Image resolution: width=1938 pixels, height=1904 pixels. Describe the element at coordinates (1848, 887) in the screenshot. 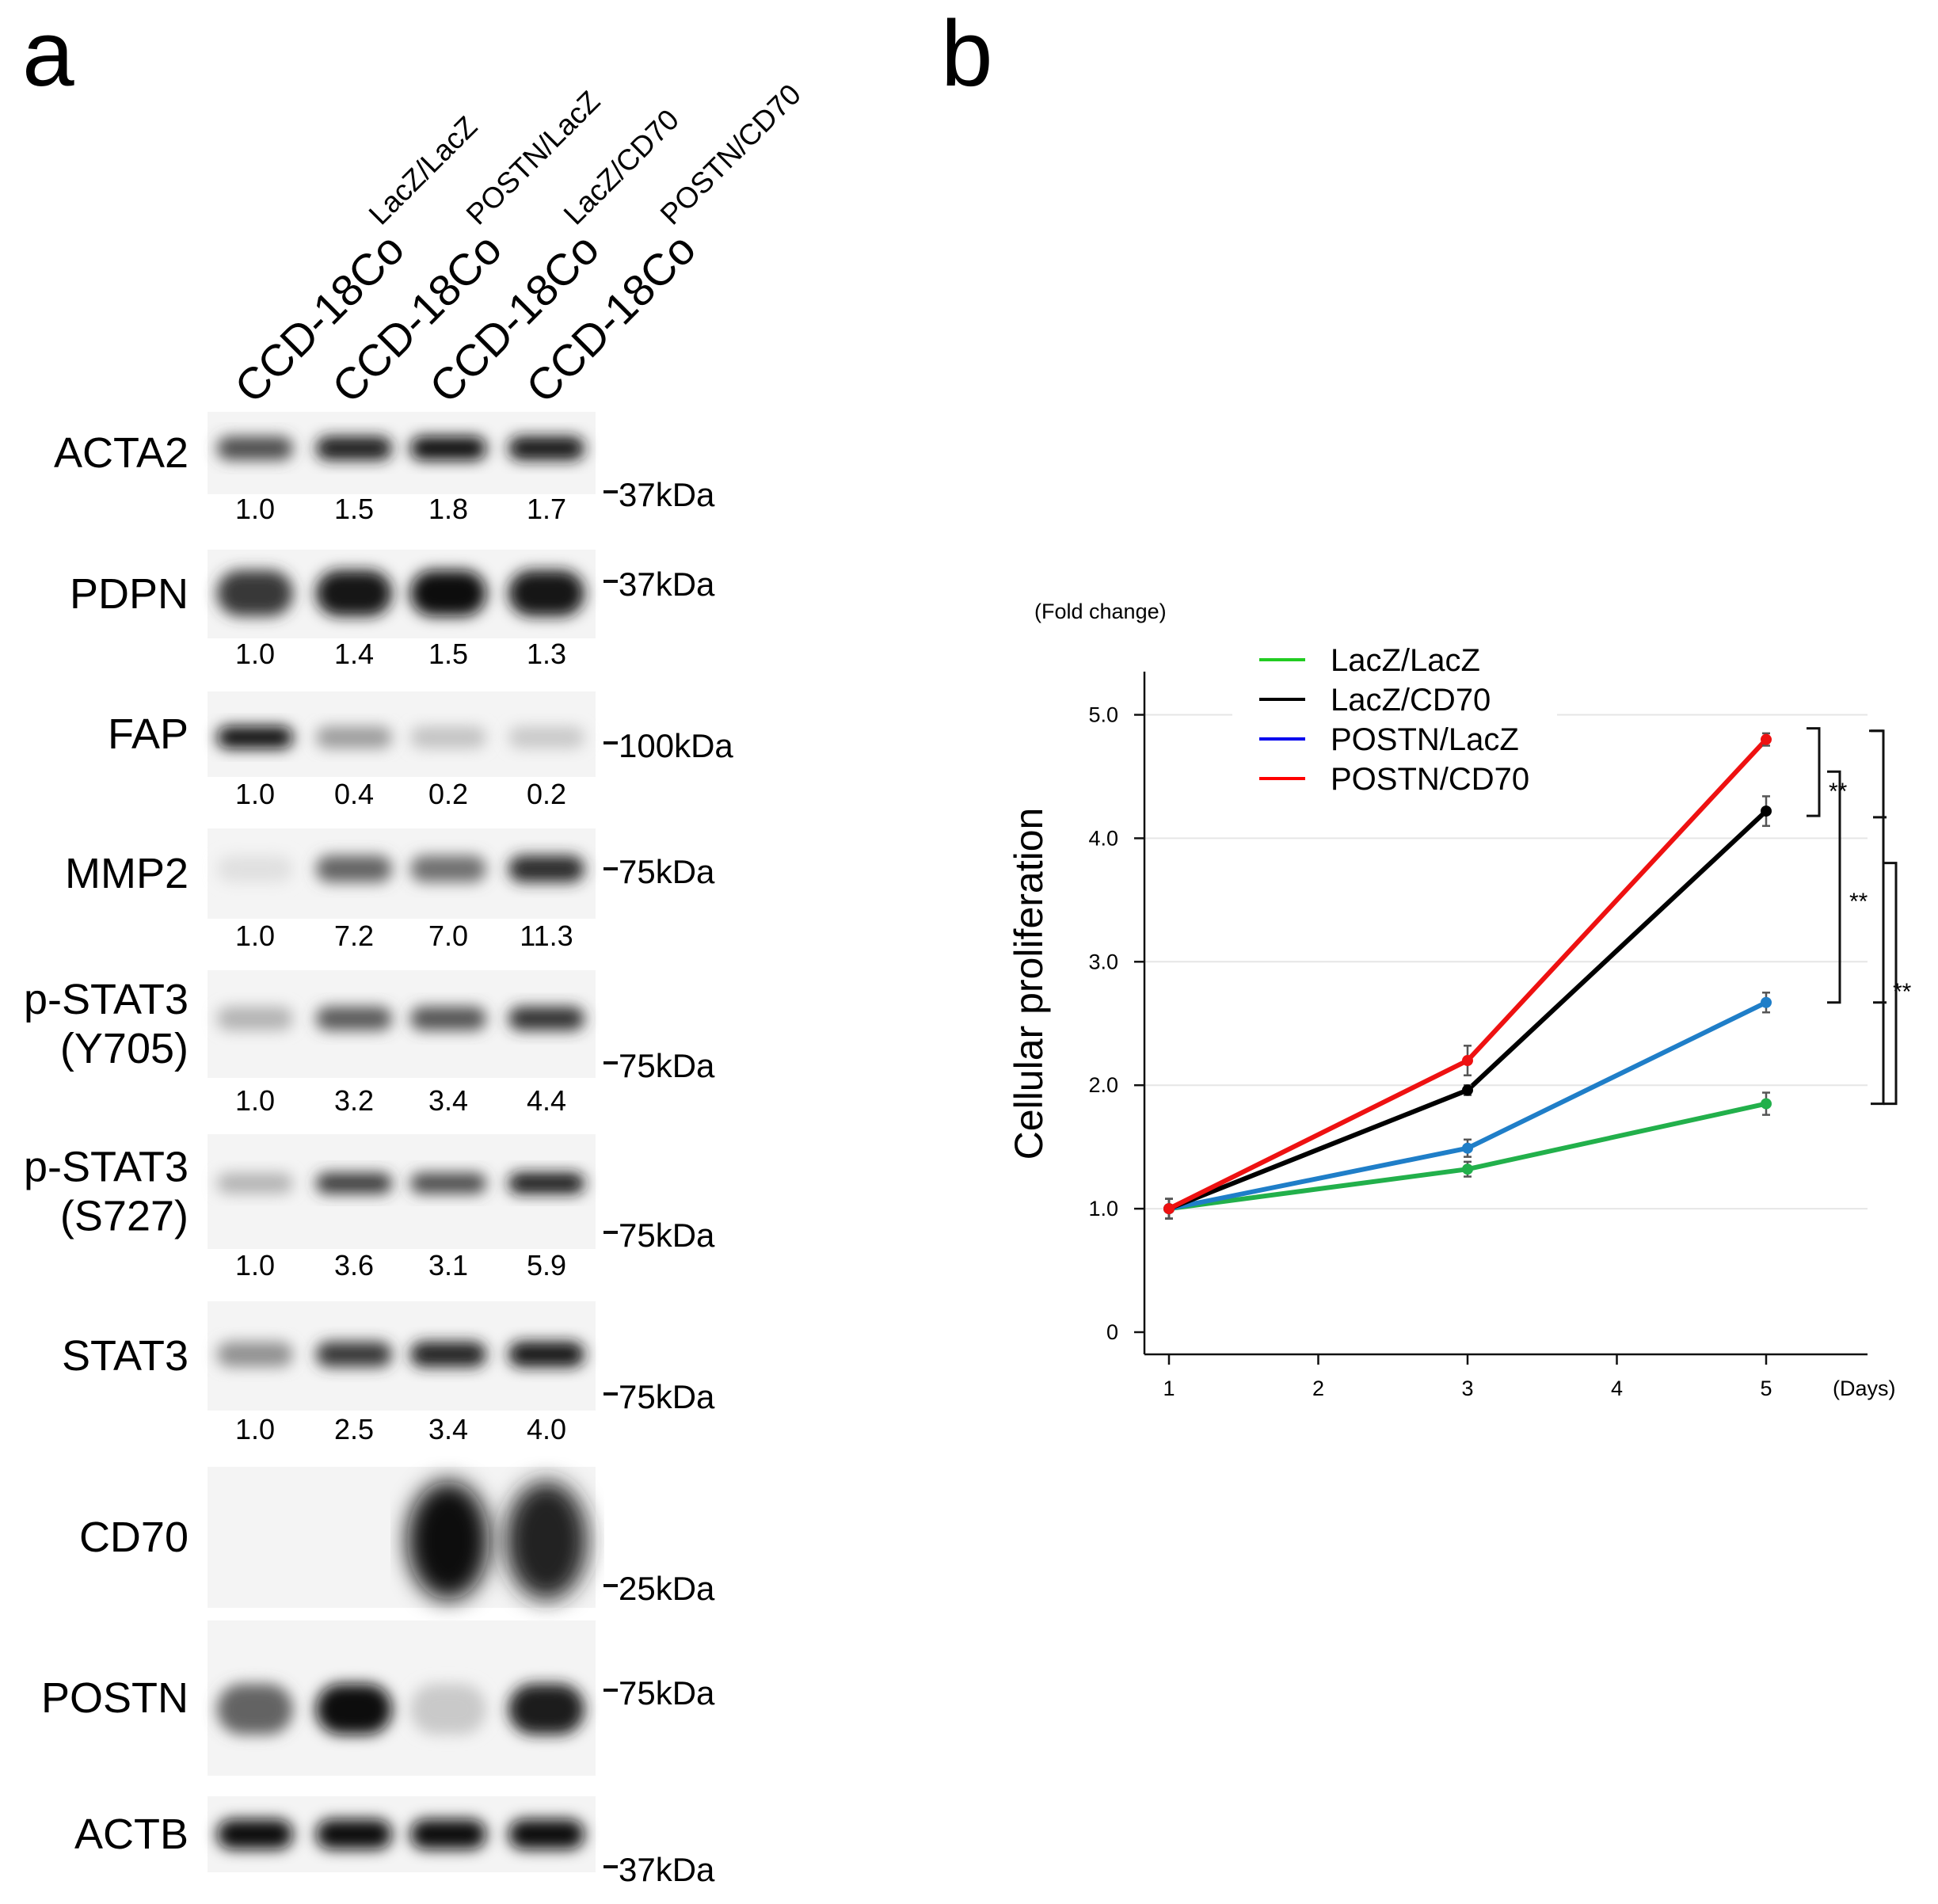

I see `significance-bracket: **` at that location.